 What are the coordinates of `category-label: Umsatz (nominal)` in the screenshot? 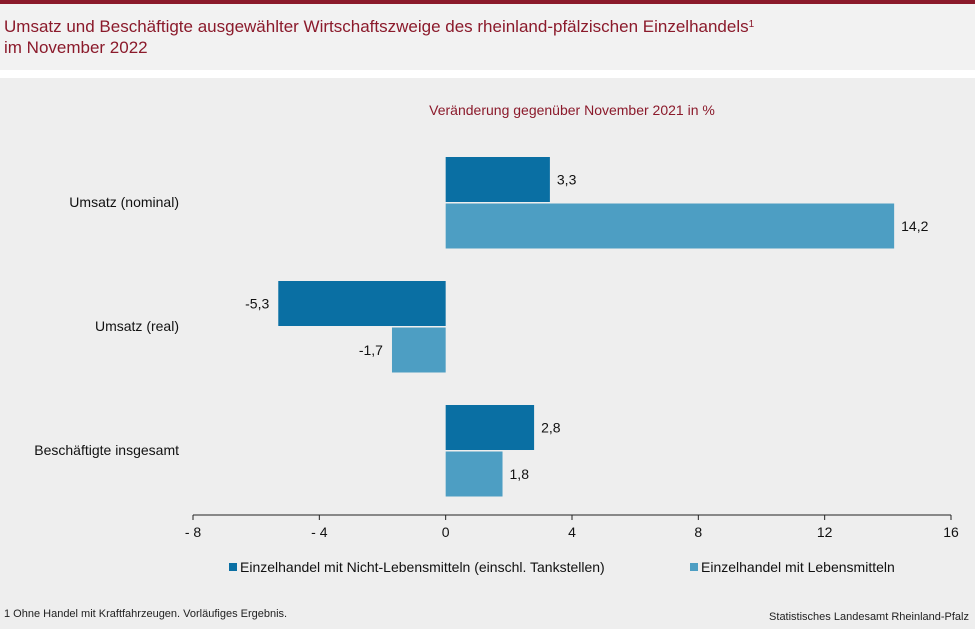 It's located at (124, 202).